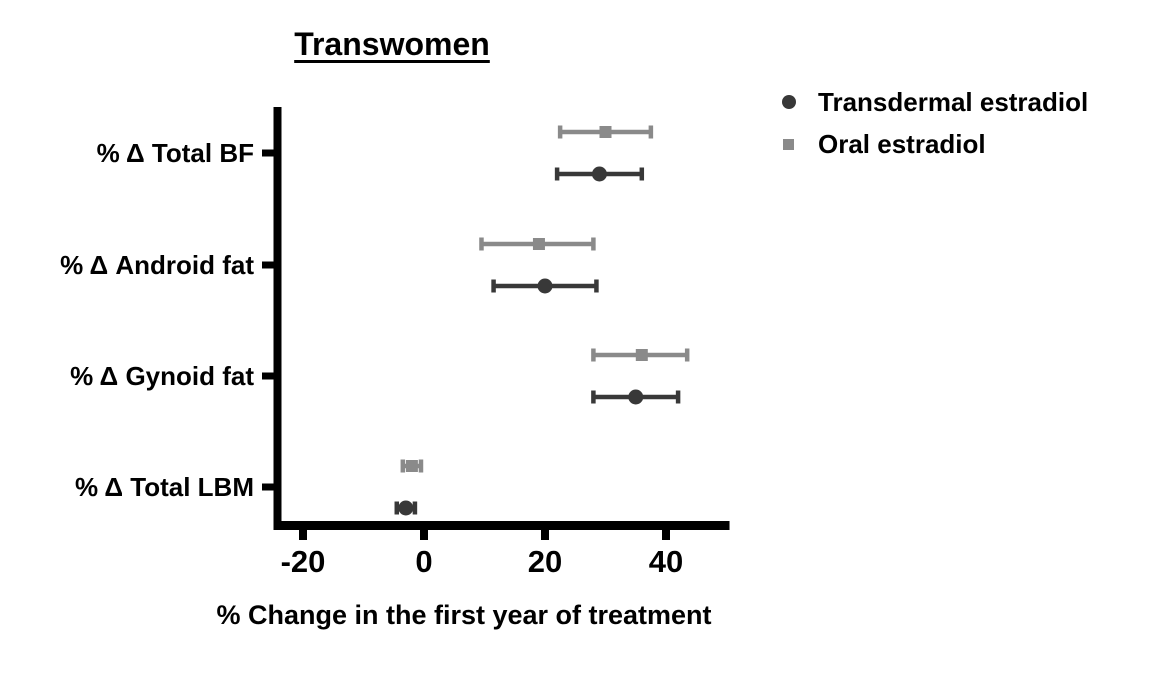 Image resolution: width=1153 pixels, height=680 pixels. Describe the element at coordinates (666, 561) in the screenshot. I see `x-tick-label: 40` at that location.